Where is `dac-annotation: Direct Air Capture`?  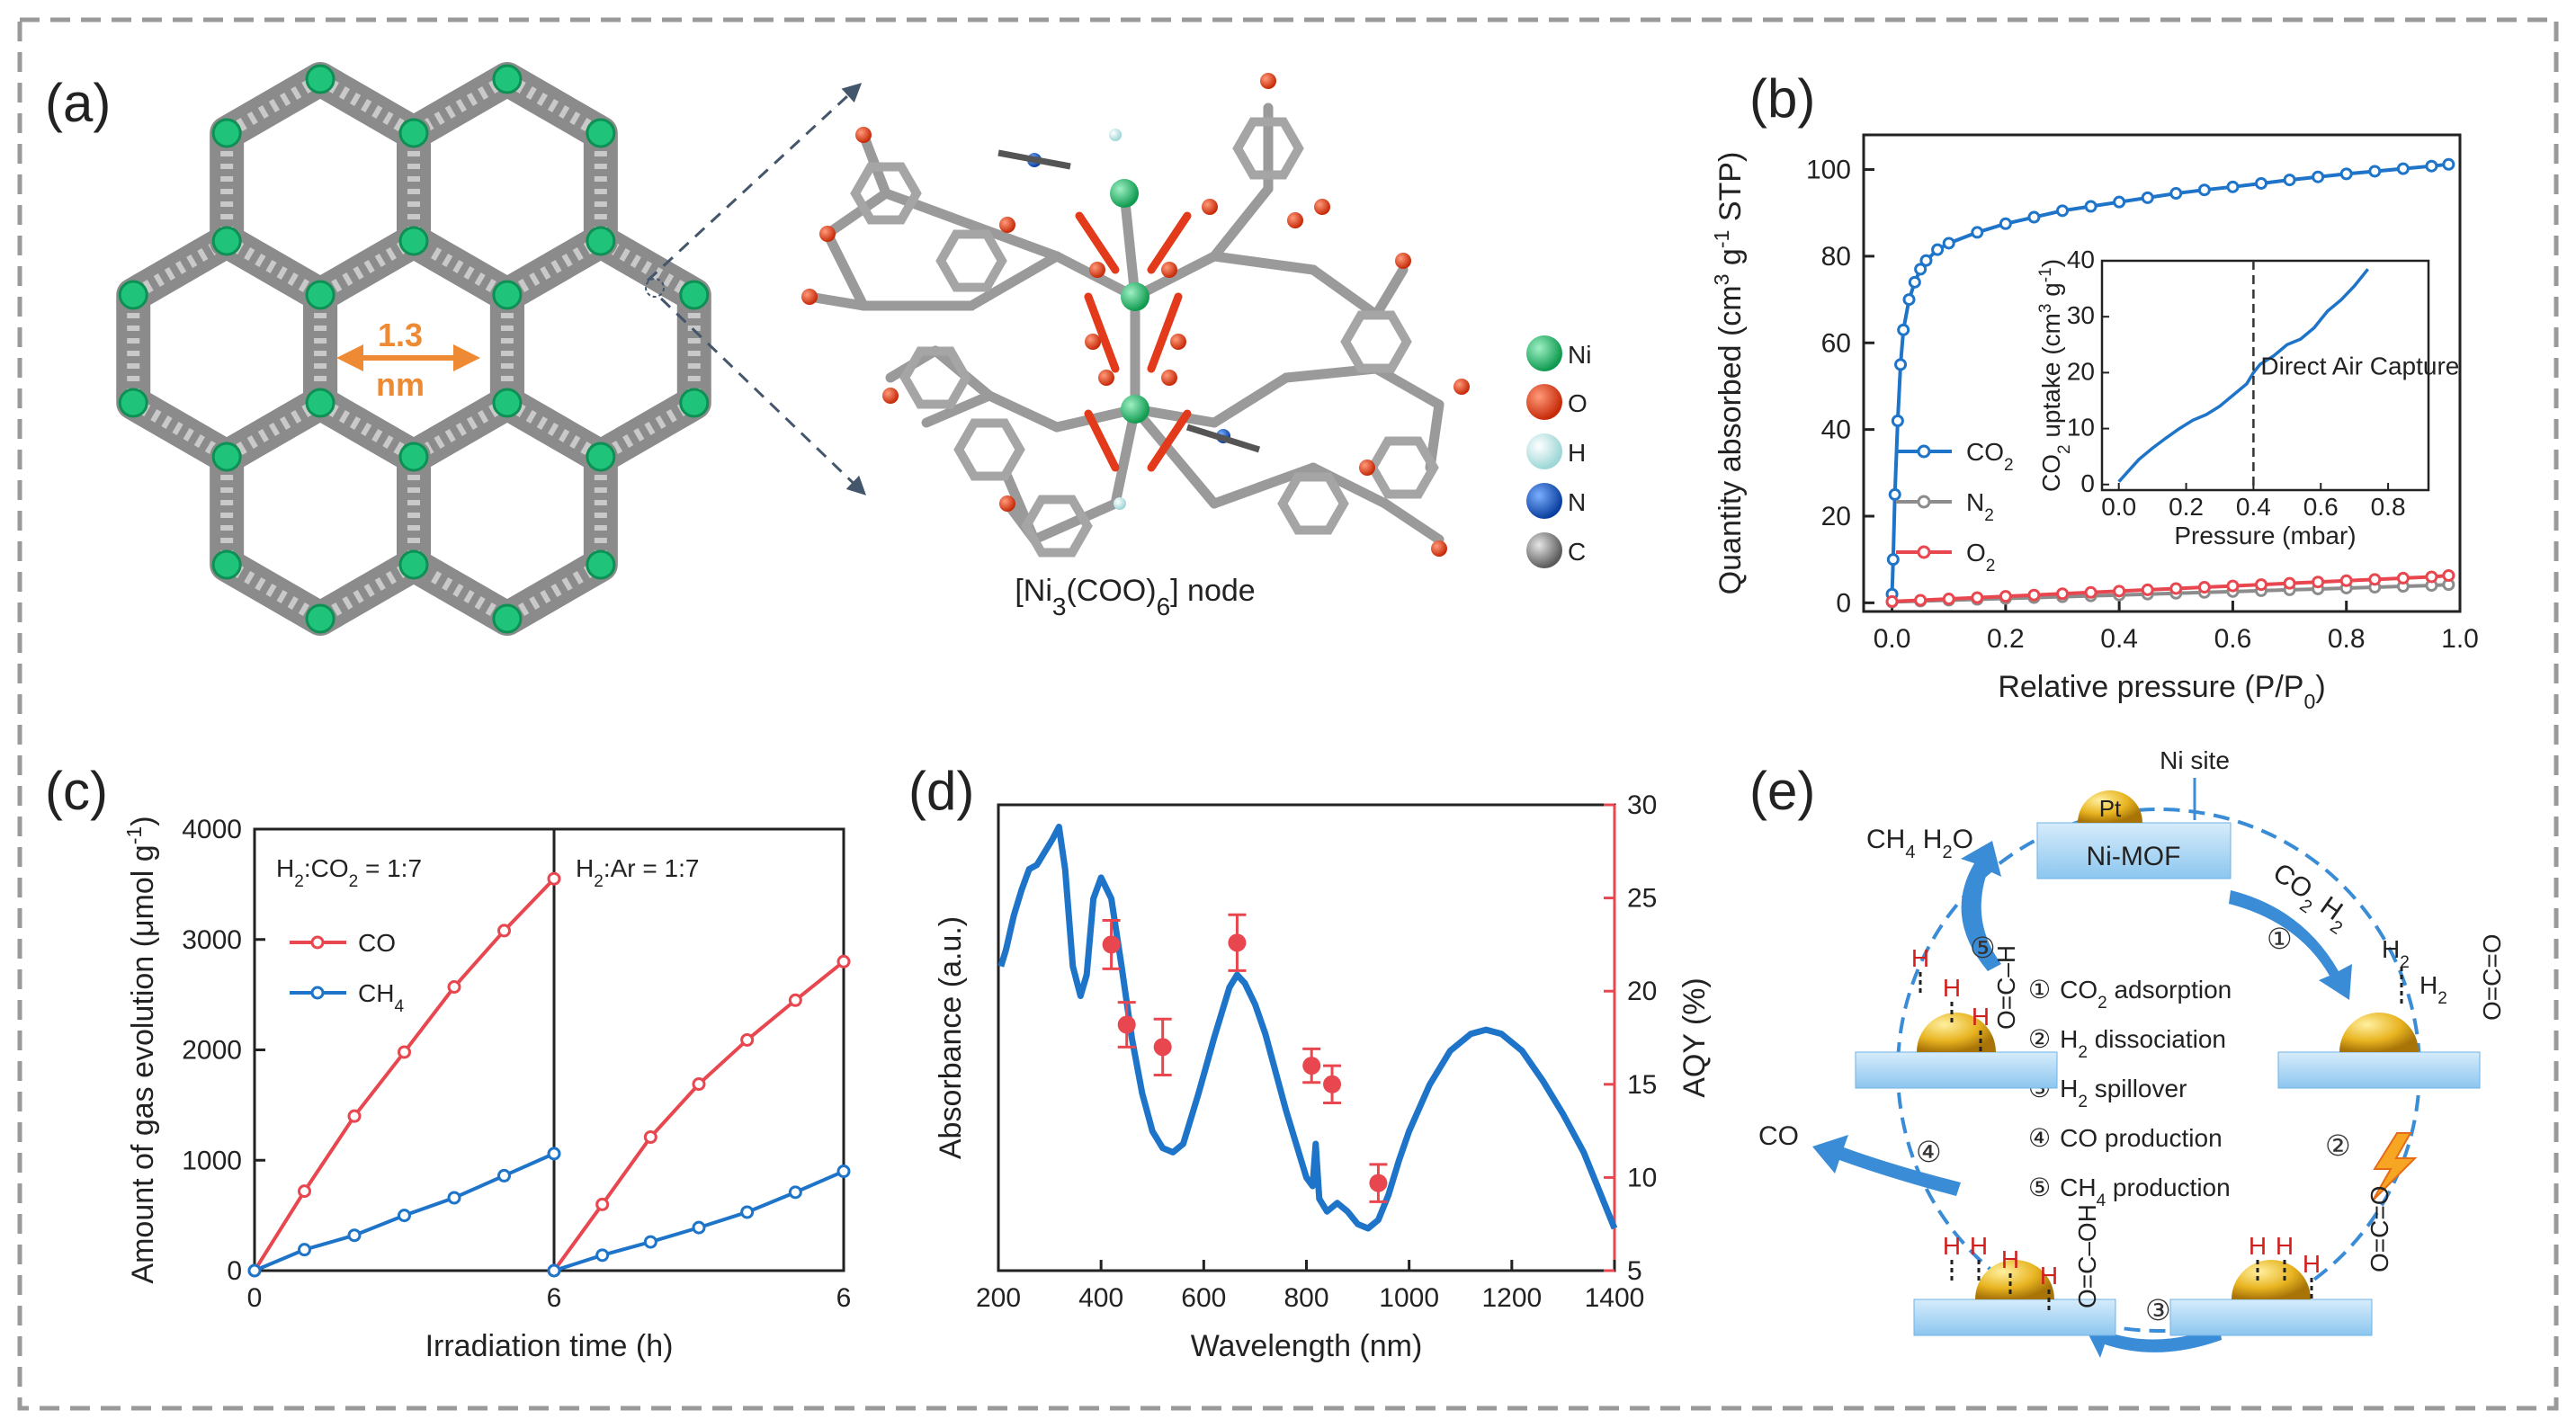 dac-annotation: Direct Air Capture is located at coordinates (2359, 366).